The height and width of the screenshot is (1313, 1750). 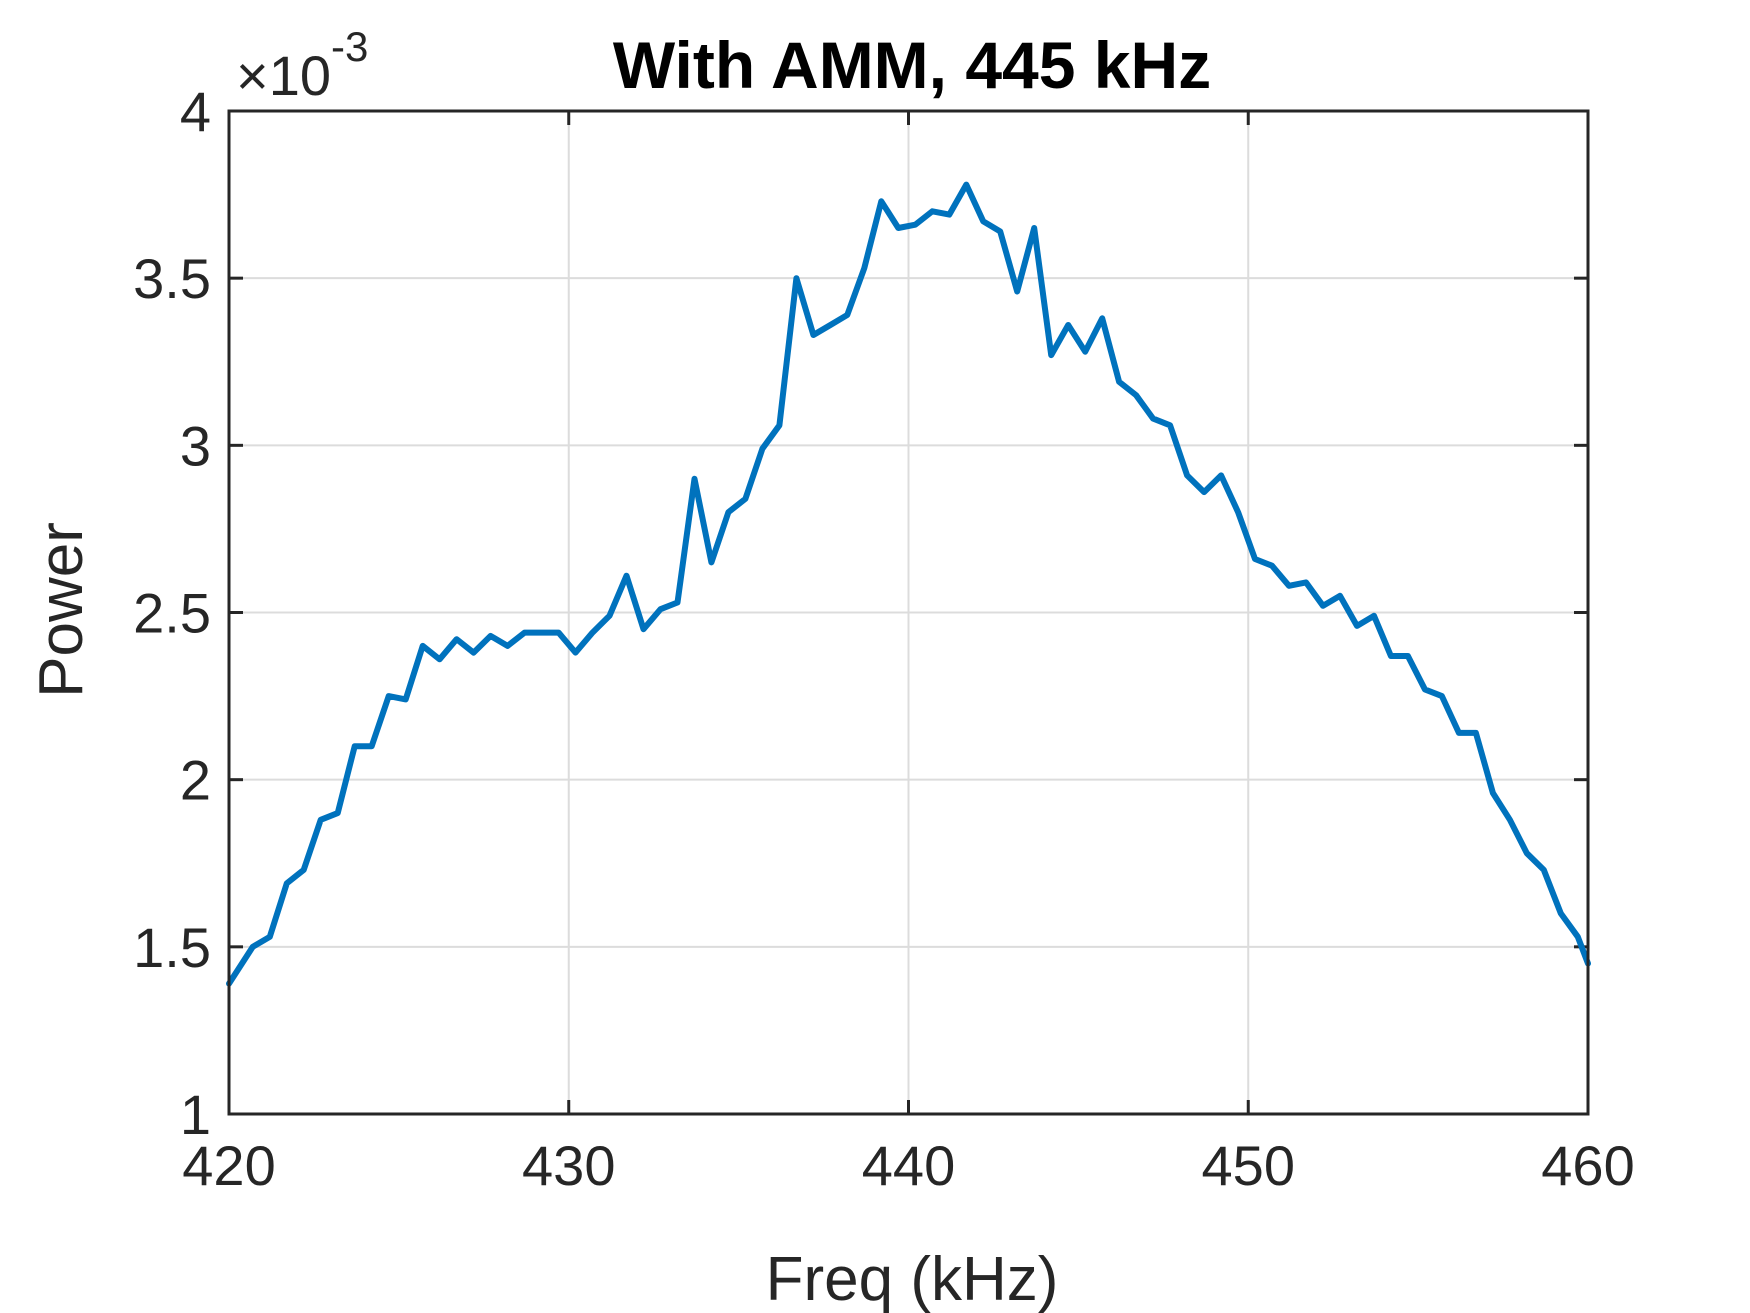 I want to click on y-multiplier-exponent: -3, so click(x=349, y=46).